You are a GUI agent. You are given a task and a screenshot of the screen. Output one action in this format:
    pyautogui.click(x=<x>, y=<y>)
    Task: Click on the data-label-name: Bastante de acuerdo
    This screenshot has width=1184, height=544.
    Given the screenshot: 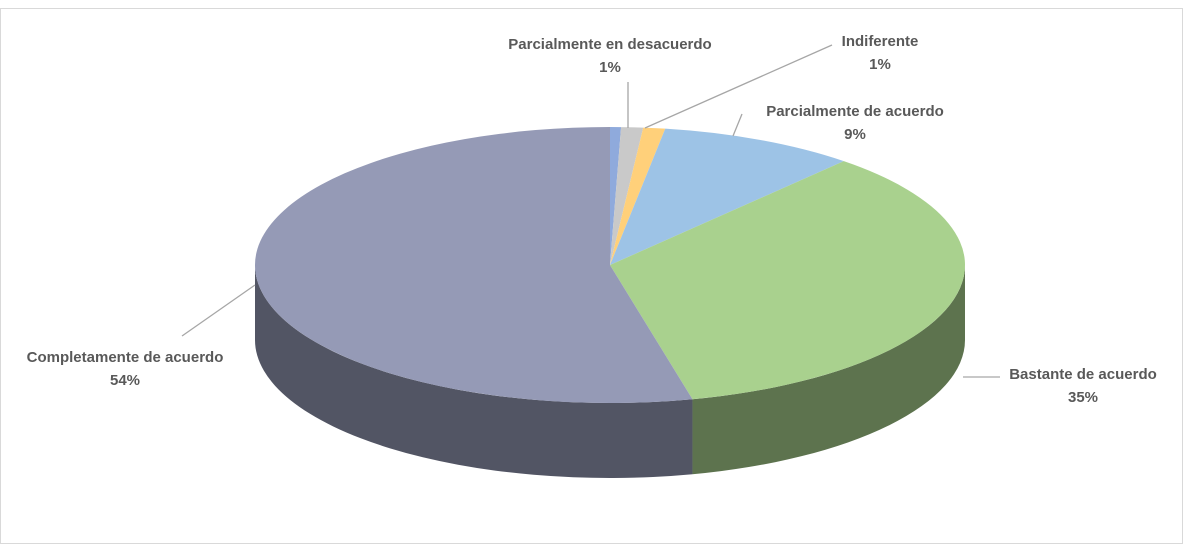 What is the action you would take?
    pyautogui.click(x=1083, y=374)
    